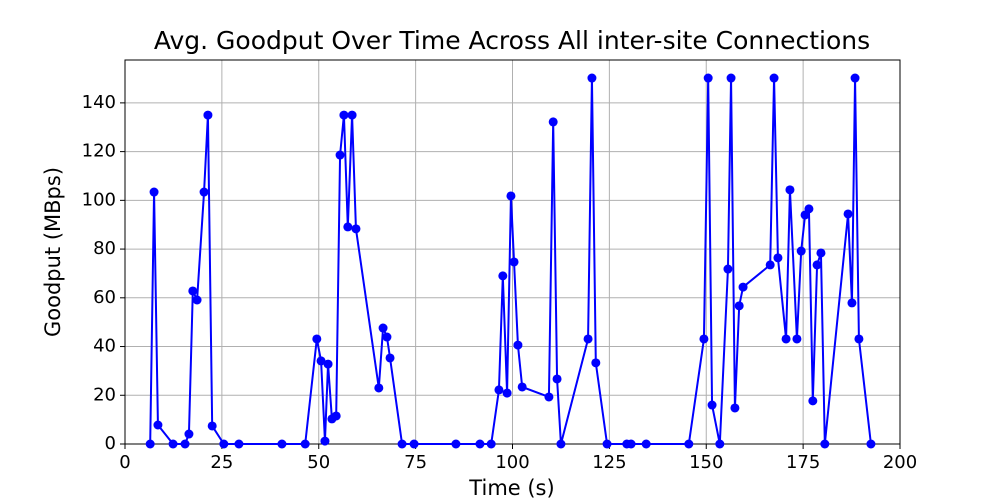 The height and width of the screenshot is (500, 1000). I want to click on x-tick-label: 200, so click(900, 462).